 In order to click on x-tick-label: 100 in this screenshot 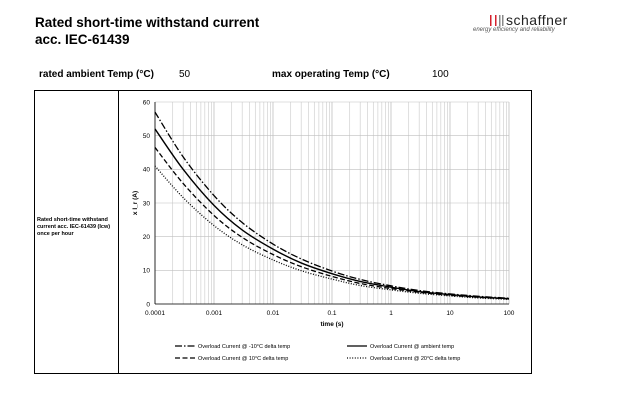, I will do `click(509, 313)`.